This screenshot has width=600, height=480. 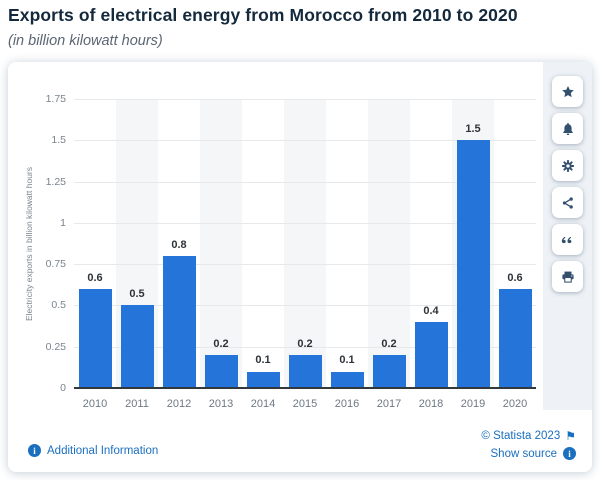 What do you see at coordinates (63, 222) in the screenshot?
I see `y-axis-tick-label: 1` at bounding box center [63, 222].